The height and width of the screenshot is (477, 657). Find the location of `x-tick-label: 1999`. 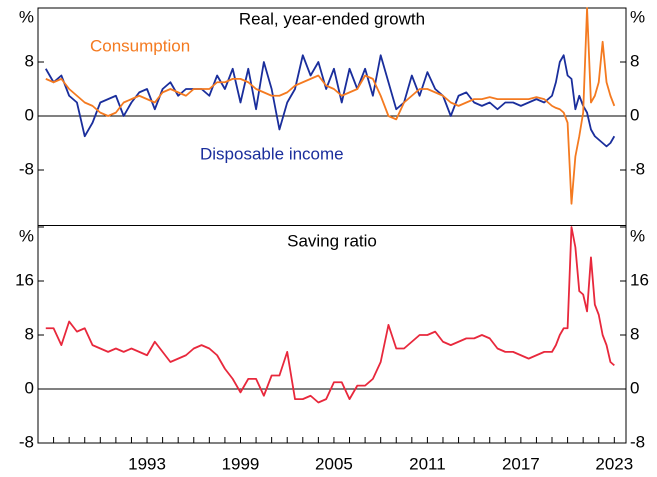

x-tick-label: 1999 is located at coordinates (241, 463).